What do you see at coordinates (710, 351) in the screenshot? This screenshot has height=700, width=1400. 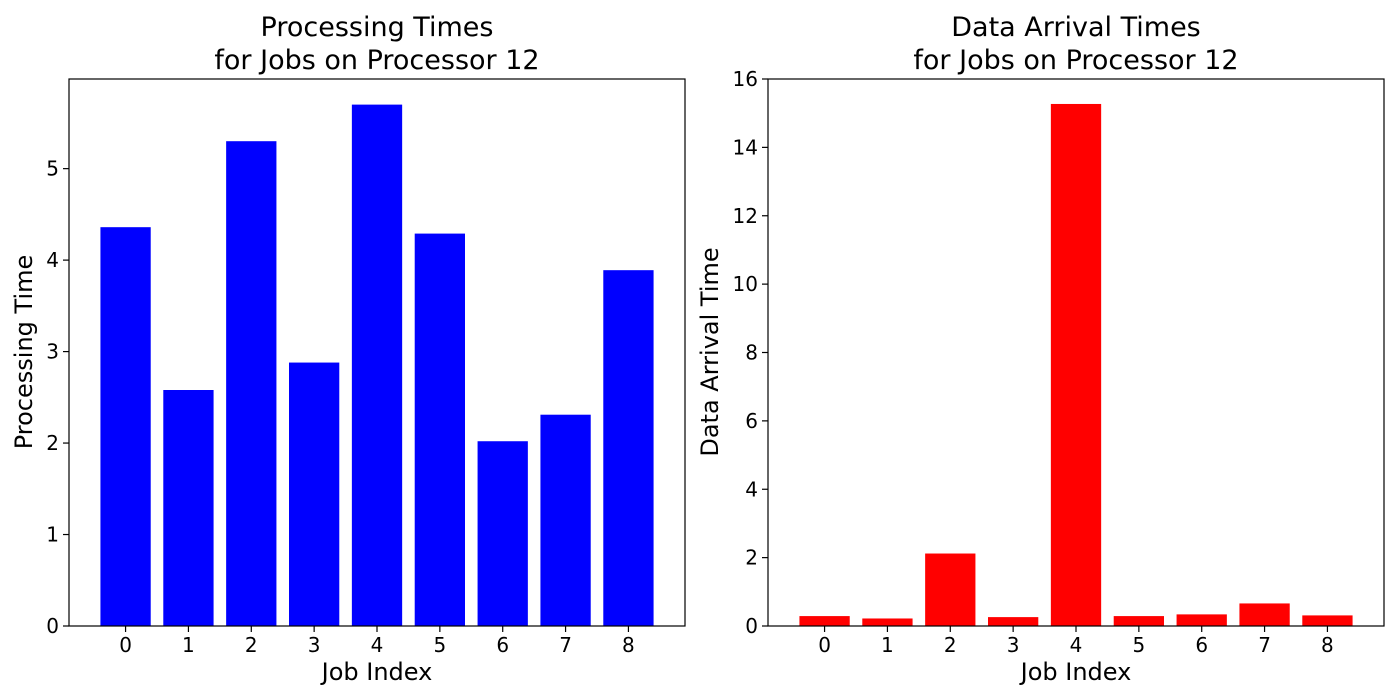 I see `y-axis-title: Data Arrival Time` at bounding box center [710, 351].